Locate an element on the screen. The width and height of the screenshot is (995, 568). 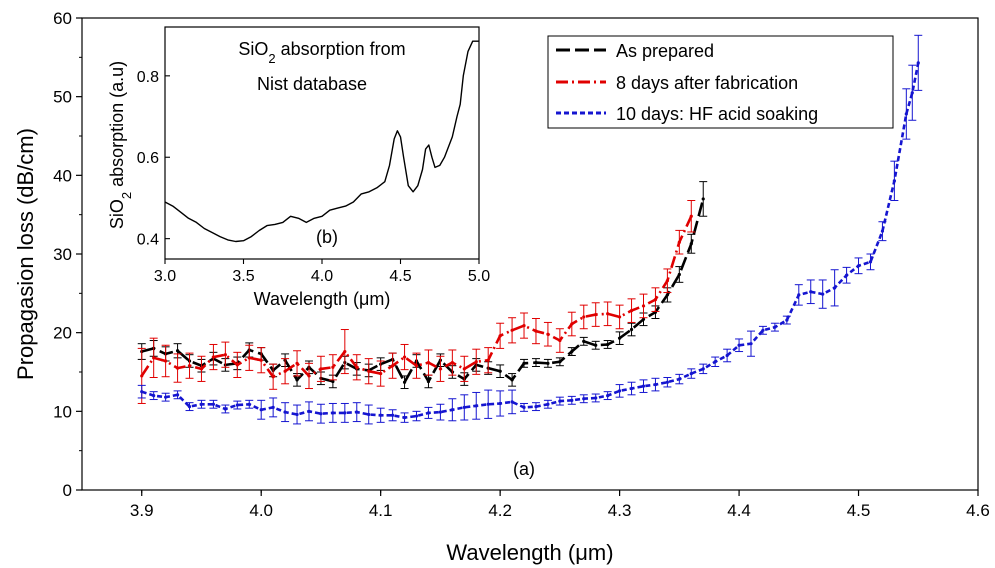
inset-y-label-main: SiO is located at coordinates (117, 214).